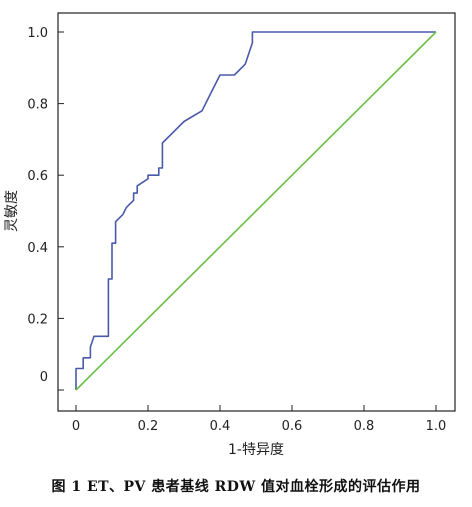 The width and height of the screenshot is (472, 507). I want to click on y-tick-label: 0.8, so click(37, 105).